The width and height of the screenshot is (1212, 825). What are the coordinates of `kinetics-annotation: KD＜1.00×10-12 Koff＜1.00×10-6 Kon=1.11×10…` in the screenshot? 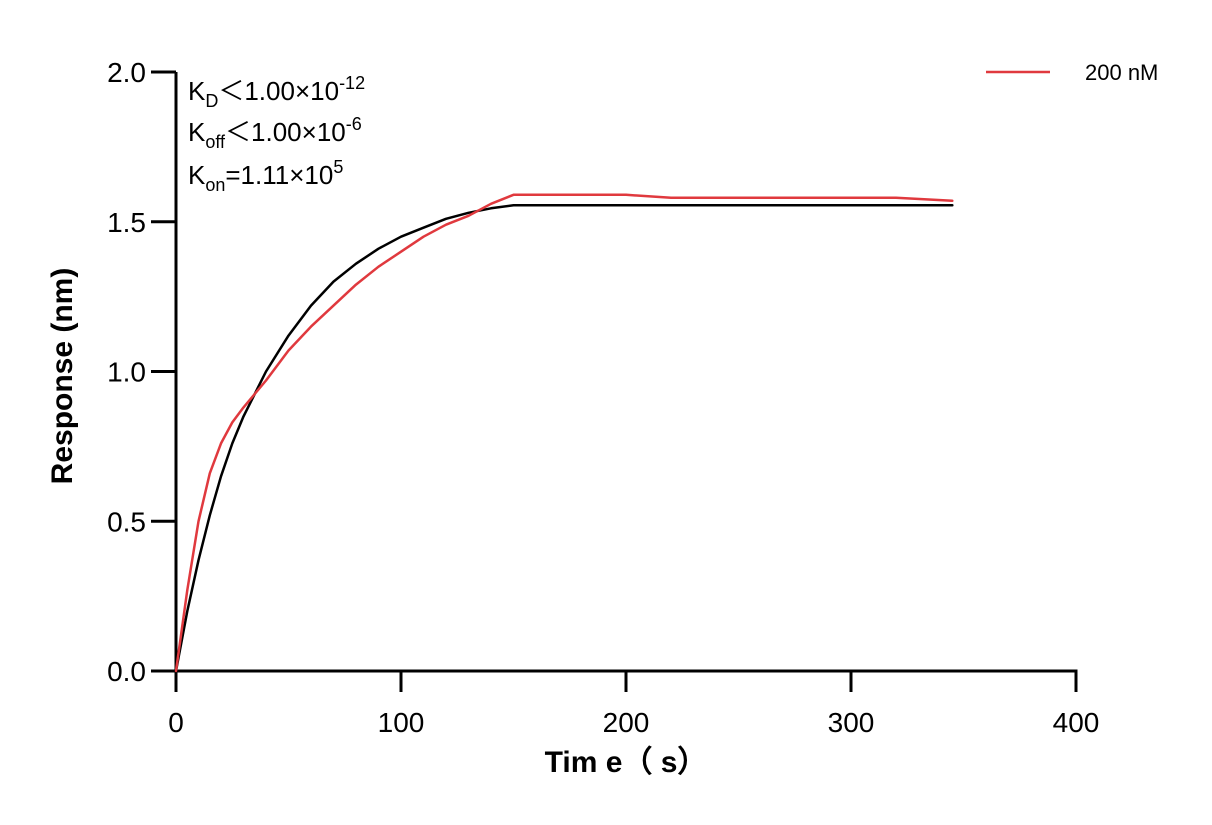 It's located at (276, 134).